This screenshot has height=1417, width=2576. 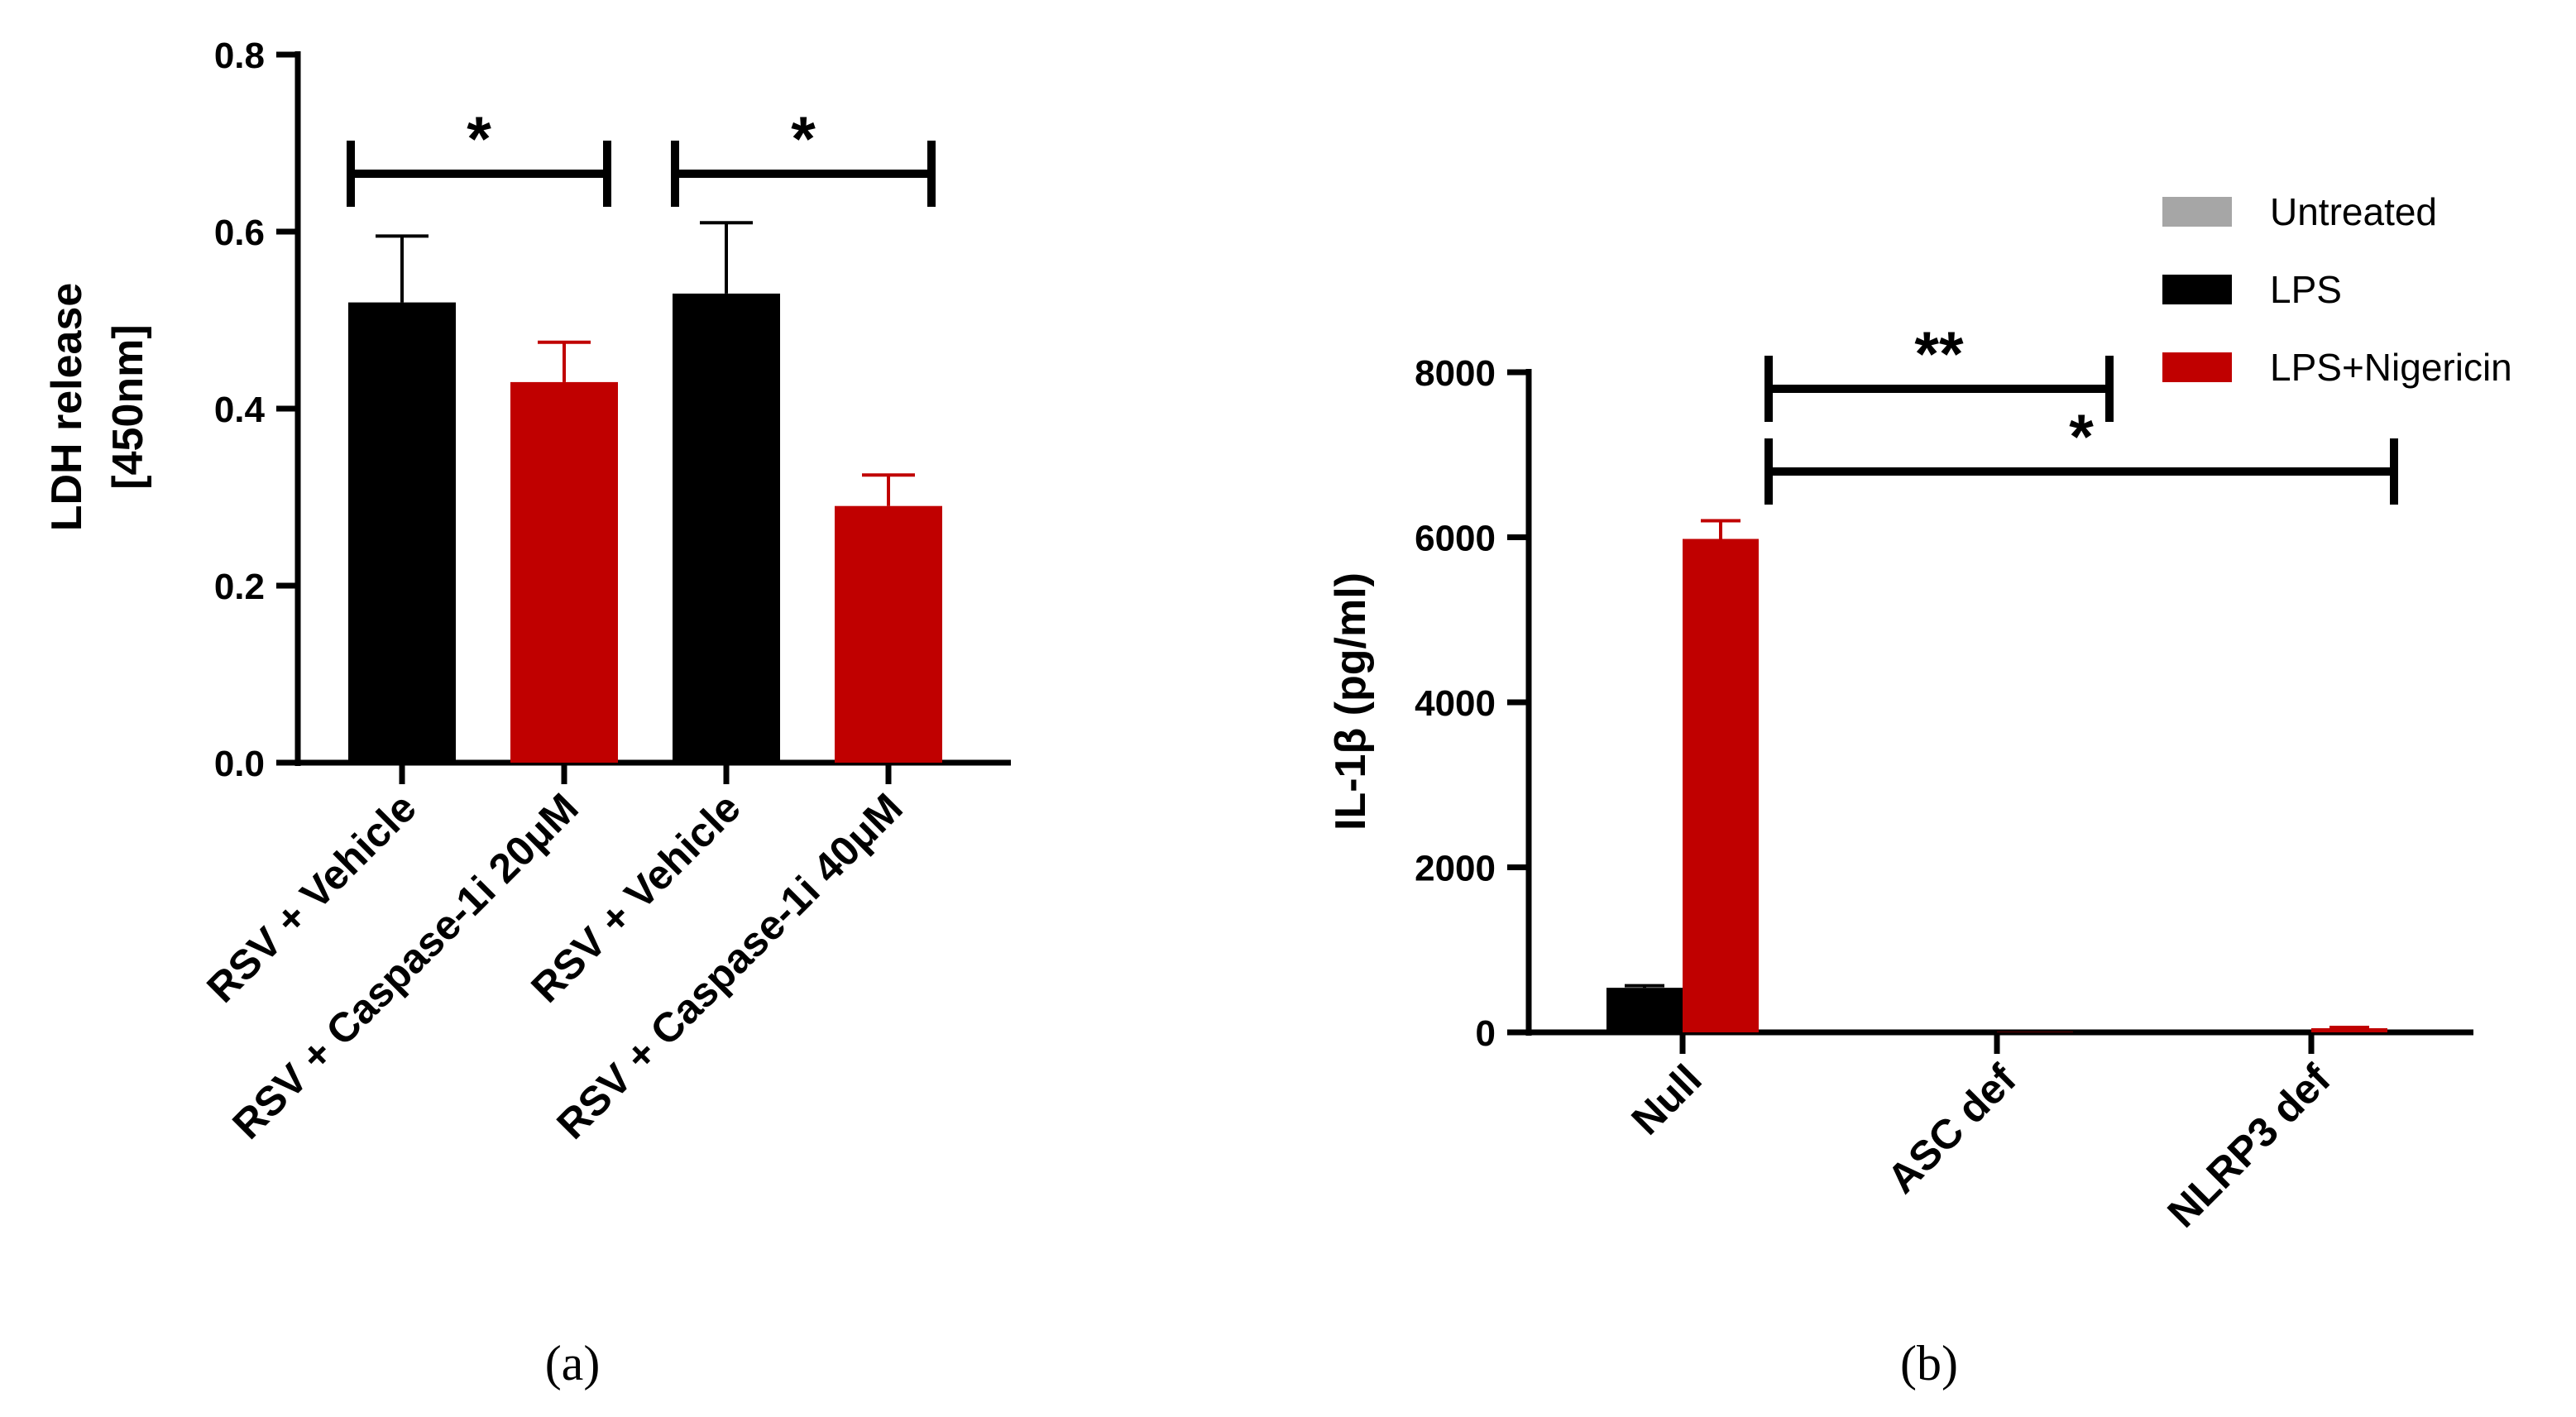 I want to click on chart-a-ytick-label: 0.4, so click(x=240, y=410).